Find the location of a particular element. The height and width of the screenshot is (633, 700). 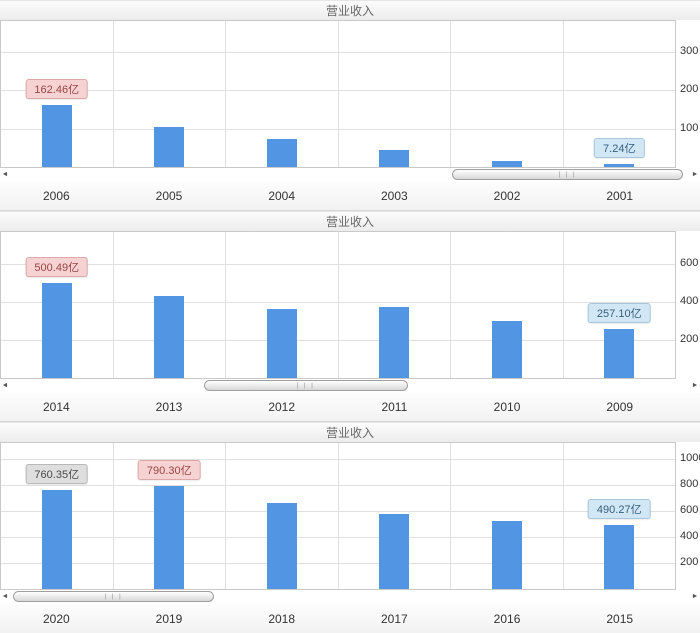

column: 760.35亿 is located at coordinates (57, 516).